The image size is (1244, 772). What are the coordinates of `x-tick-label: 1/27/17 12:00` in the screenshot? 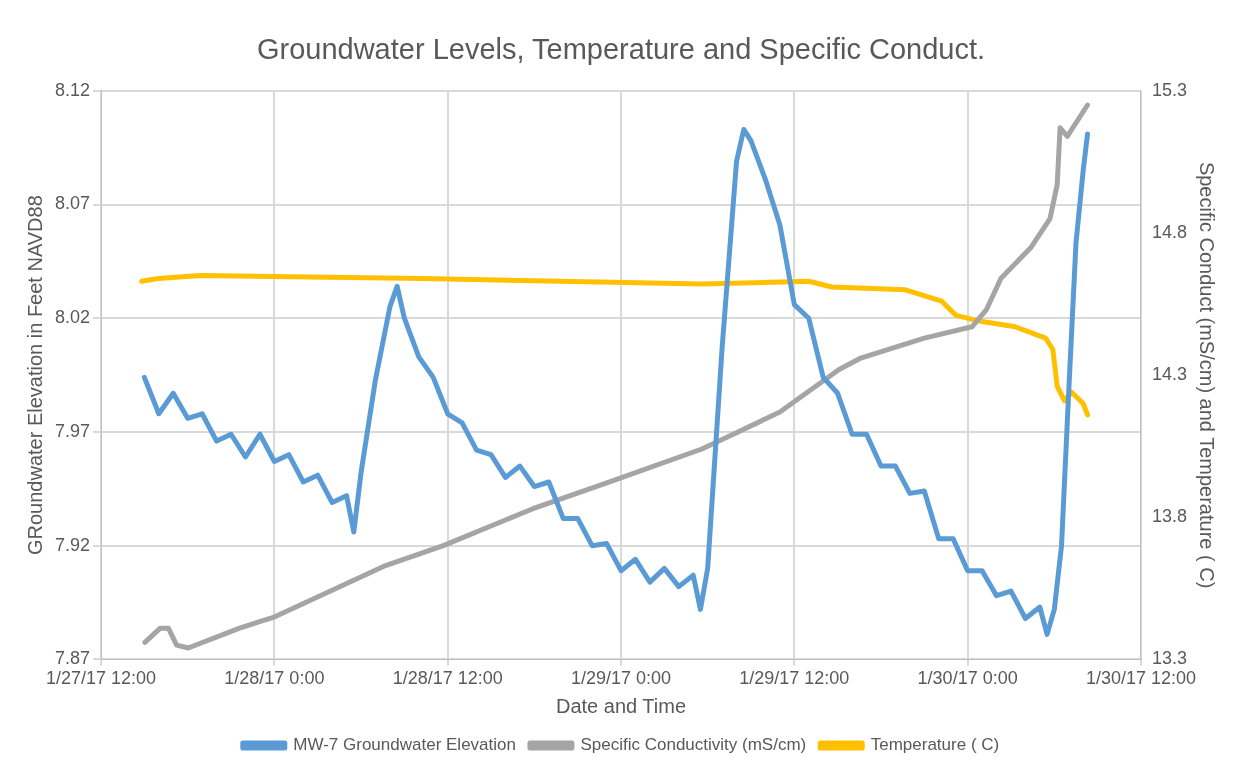 It's located at (101, 678).